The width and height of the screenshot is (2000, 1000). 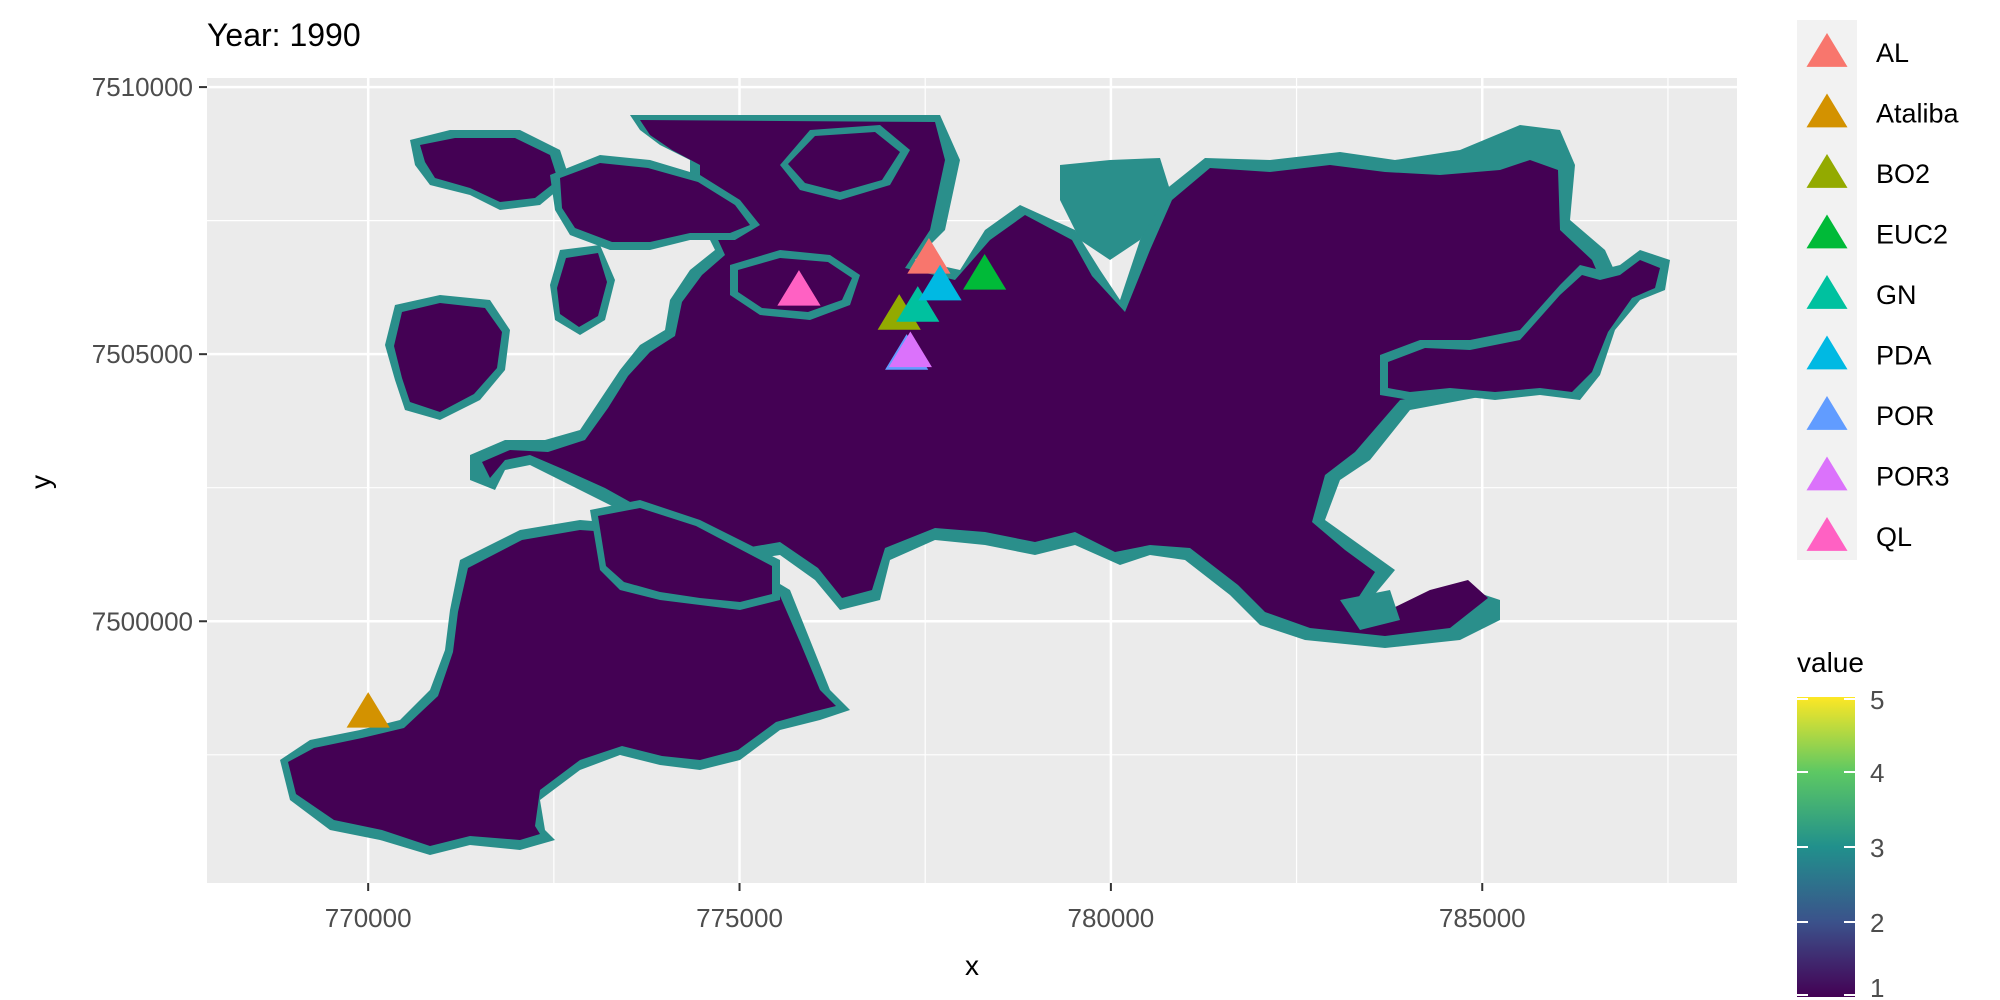 I want to click on color-legend-label: 3, so click(x=1877, y=848).